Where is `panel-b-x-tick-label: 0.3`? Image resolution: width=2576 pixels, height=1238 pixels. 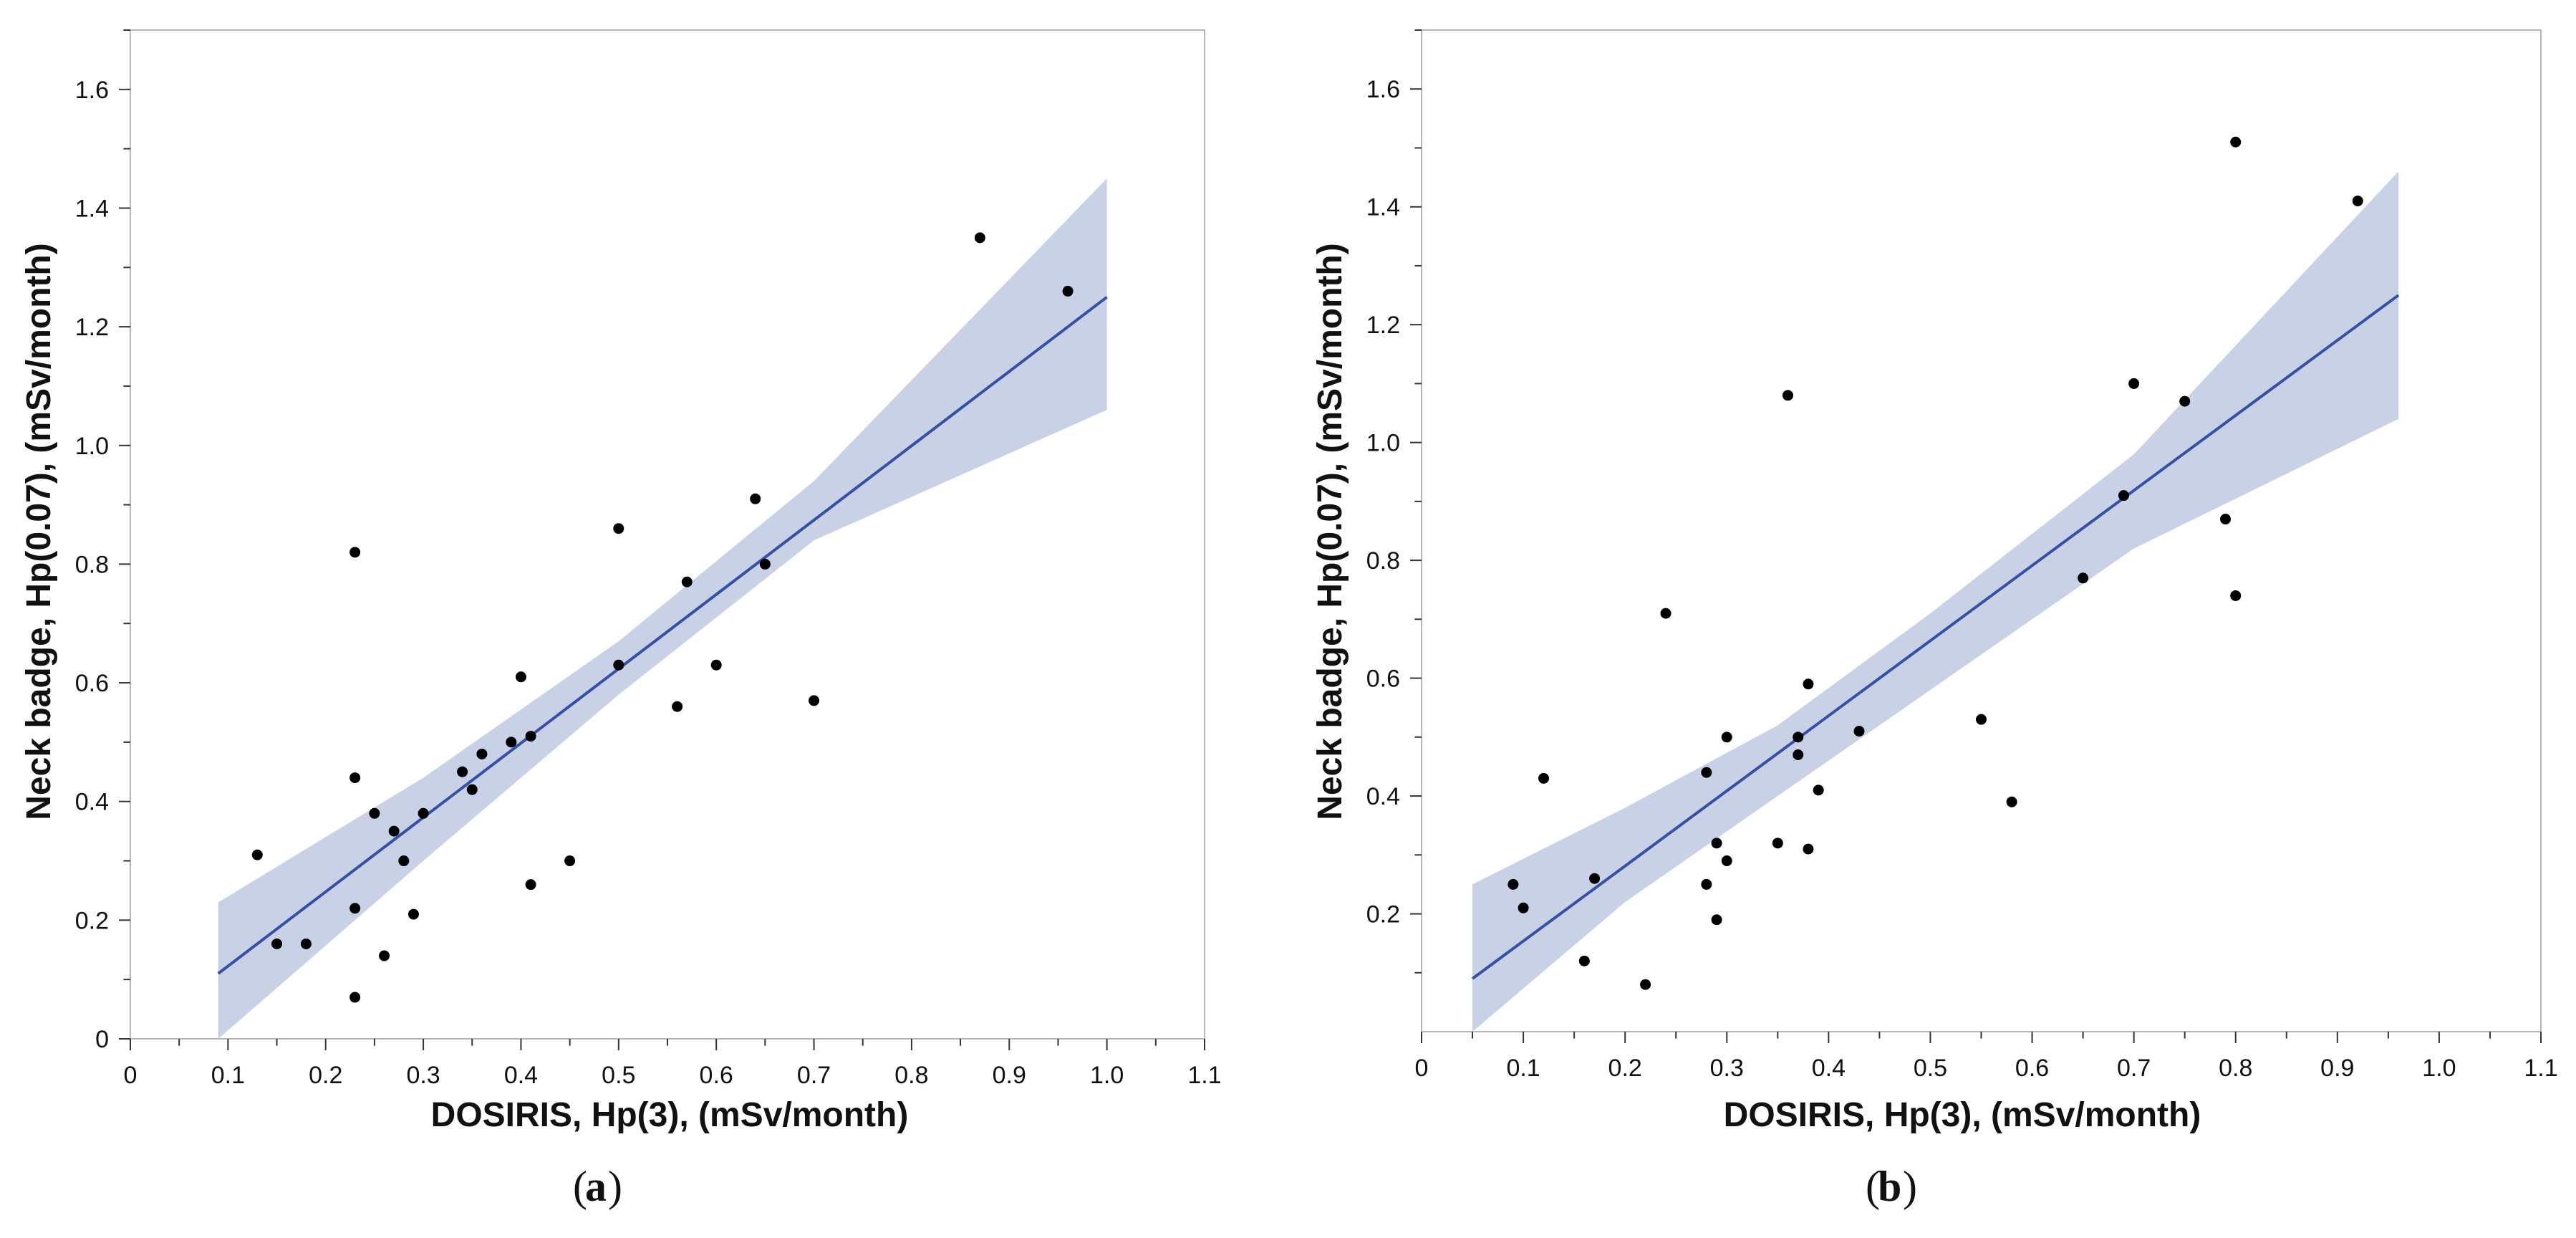
panel-b-x-tick-label: 0.3 is located at coordinates (1727, 1068).